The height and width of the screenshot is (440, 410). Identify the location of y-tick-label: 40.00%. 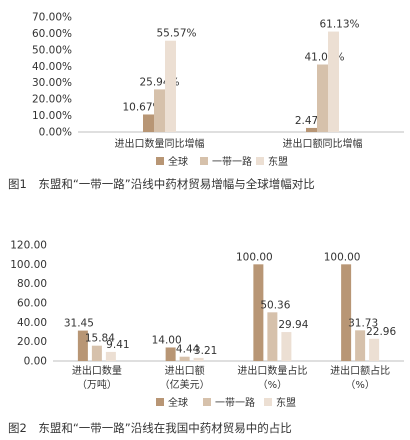
(52, 67).